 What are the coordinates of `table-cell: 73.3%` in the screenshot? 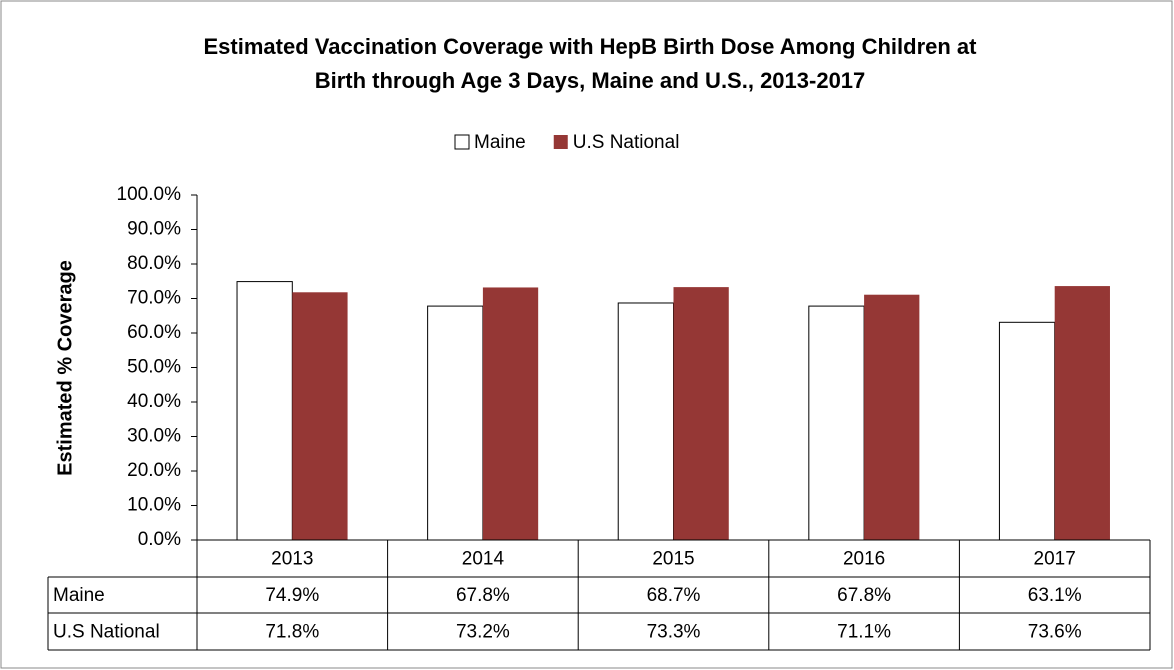 It's located at (674, 632).